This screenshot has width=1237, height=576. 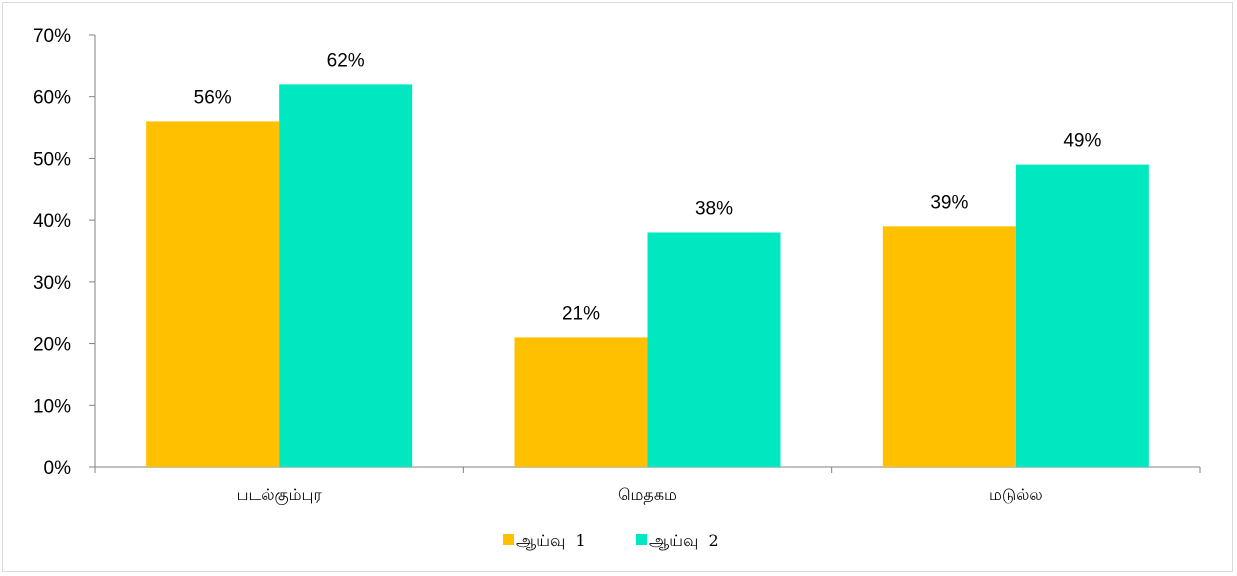 What do you see at coordinates (346, 60) in the screenshot?
I see `data-label: 62%` at bounding box center [346, 60].